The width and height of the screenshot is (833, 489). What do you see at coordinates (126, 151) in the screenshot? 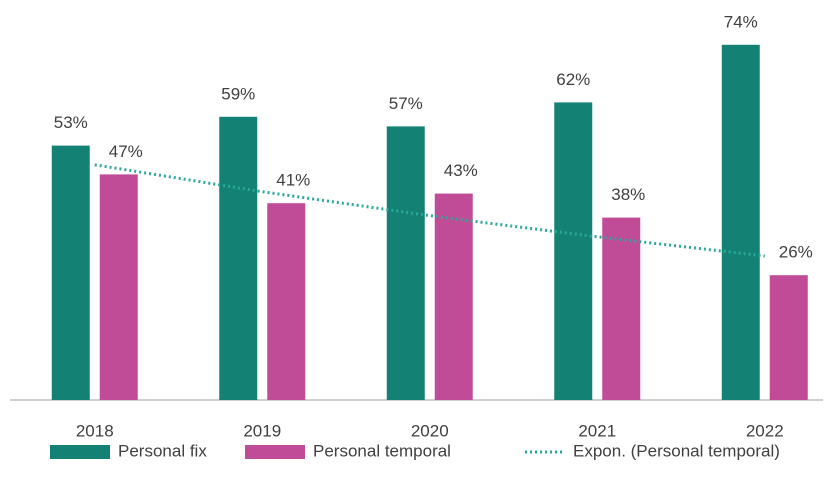
I see `data-label: 47%` at bounding box center [126, 151].